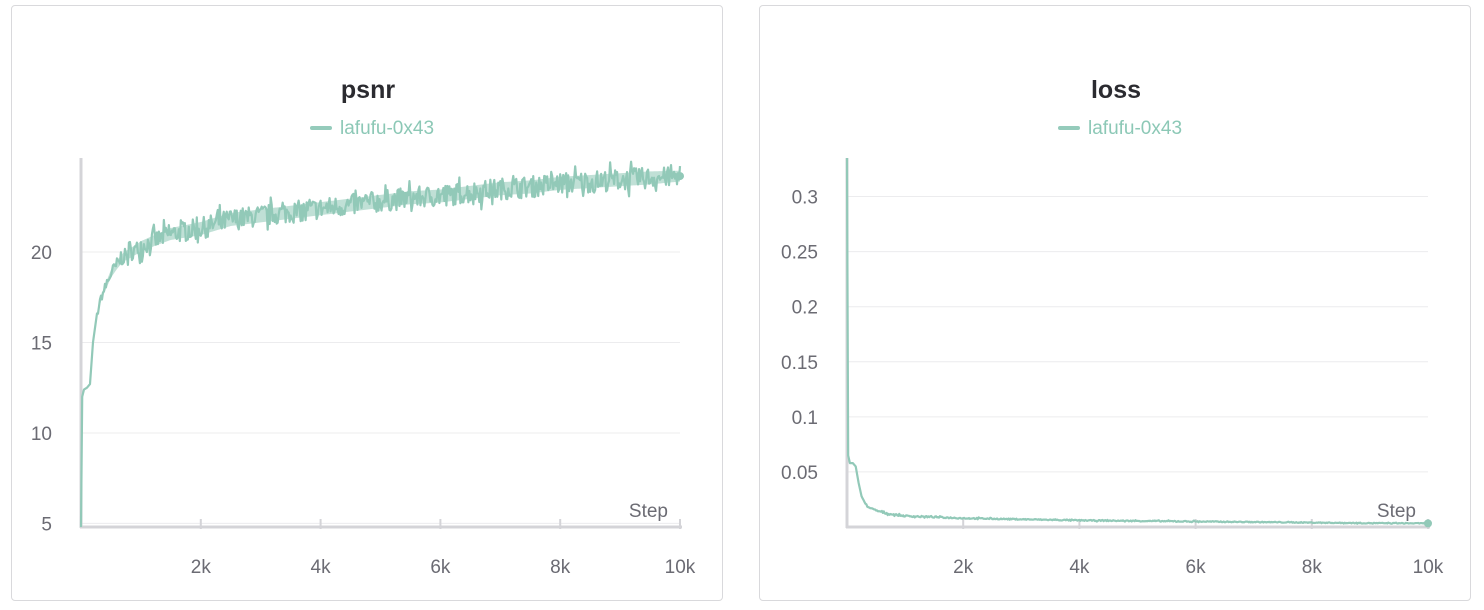 This screenshot has height=610, width=1484. What do you see at coordinates (46, 524) in the screenshot?
I see `y-tick-label: 5` at bounding box center [46, 524].